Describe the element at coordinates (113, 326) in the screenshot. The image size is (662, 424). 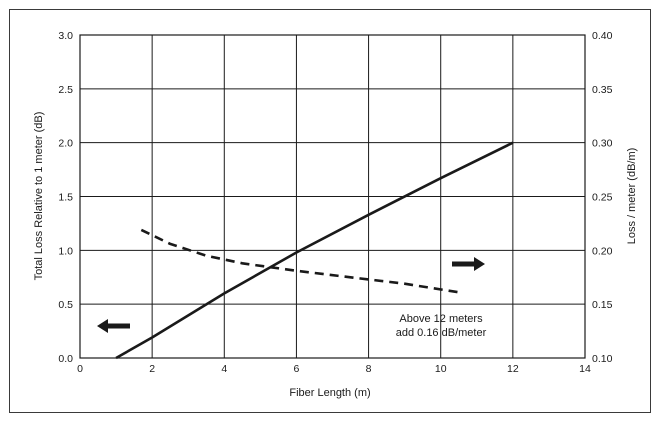
I see `left-axis-arrow` at that location.